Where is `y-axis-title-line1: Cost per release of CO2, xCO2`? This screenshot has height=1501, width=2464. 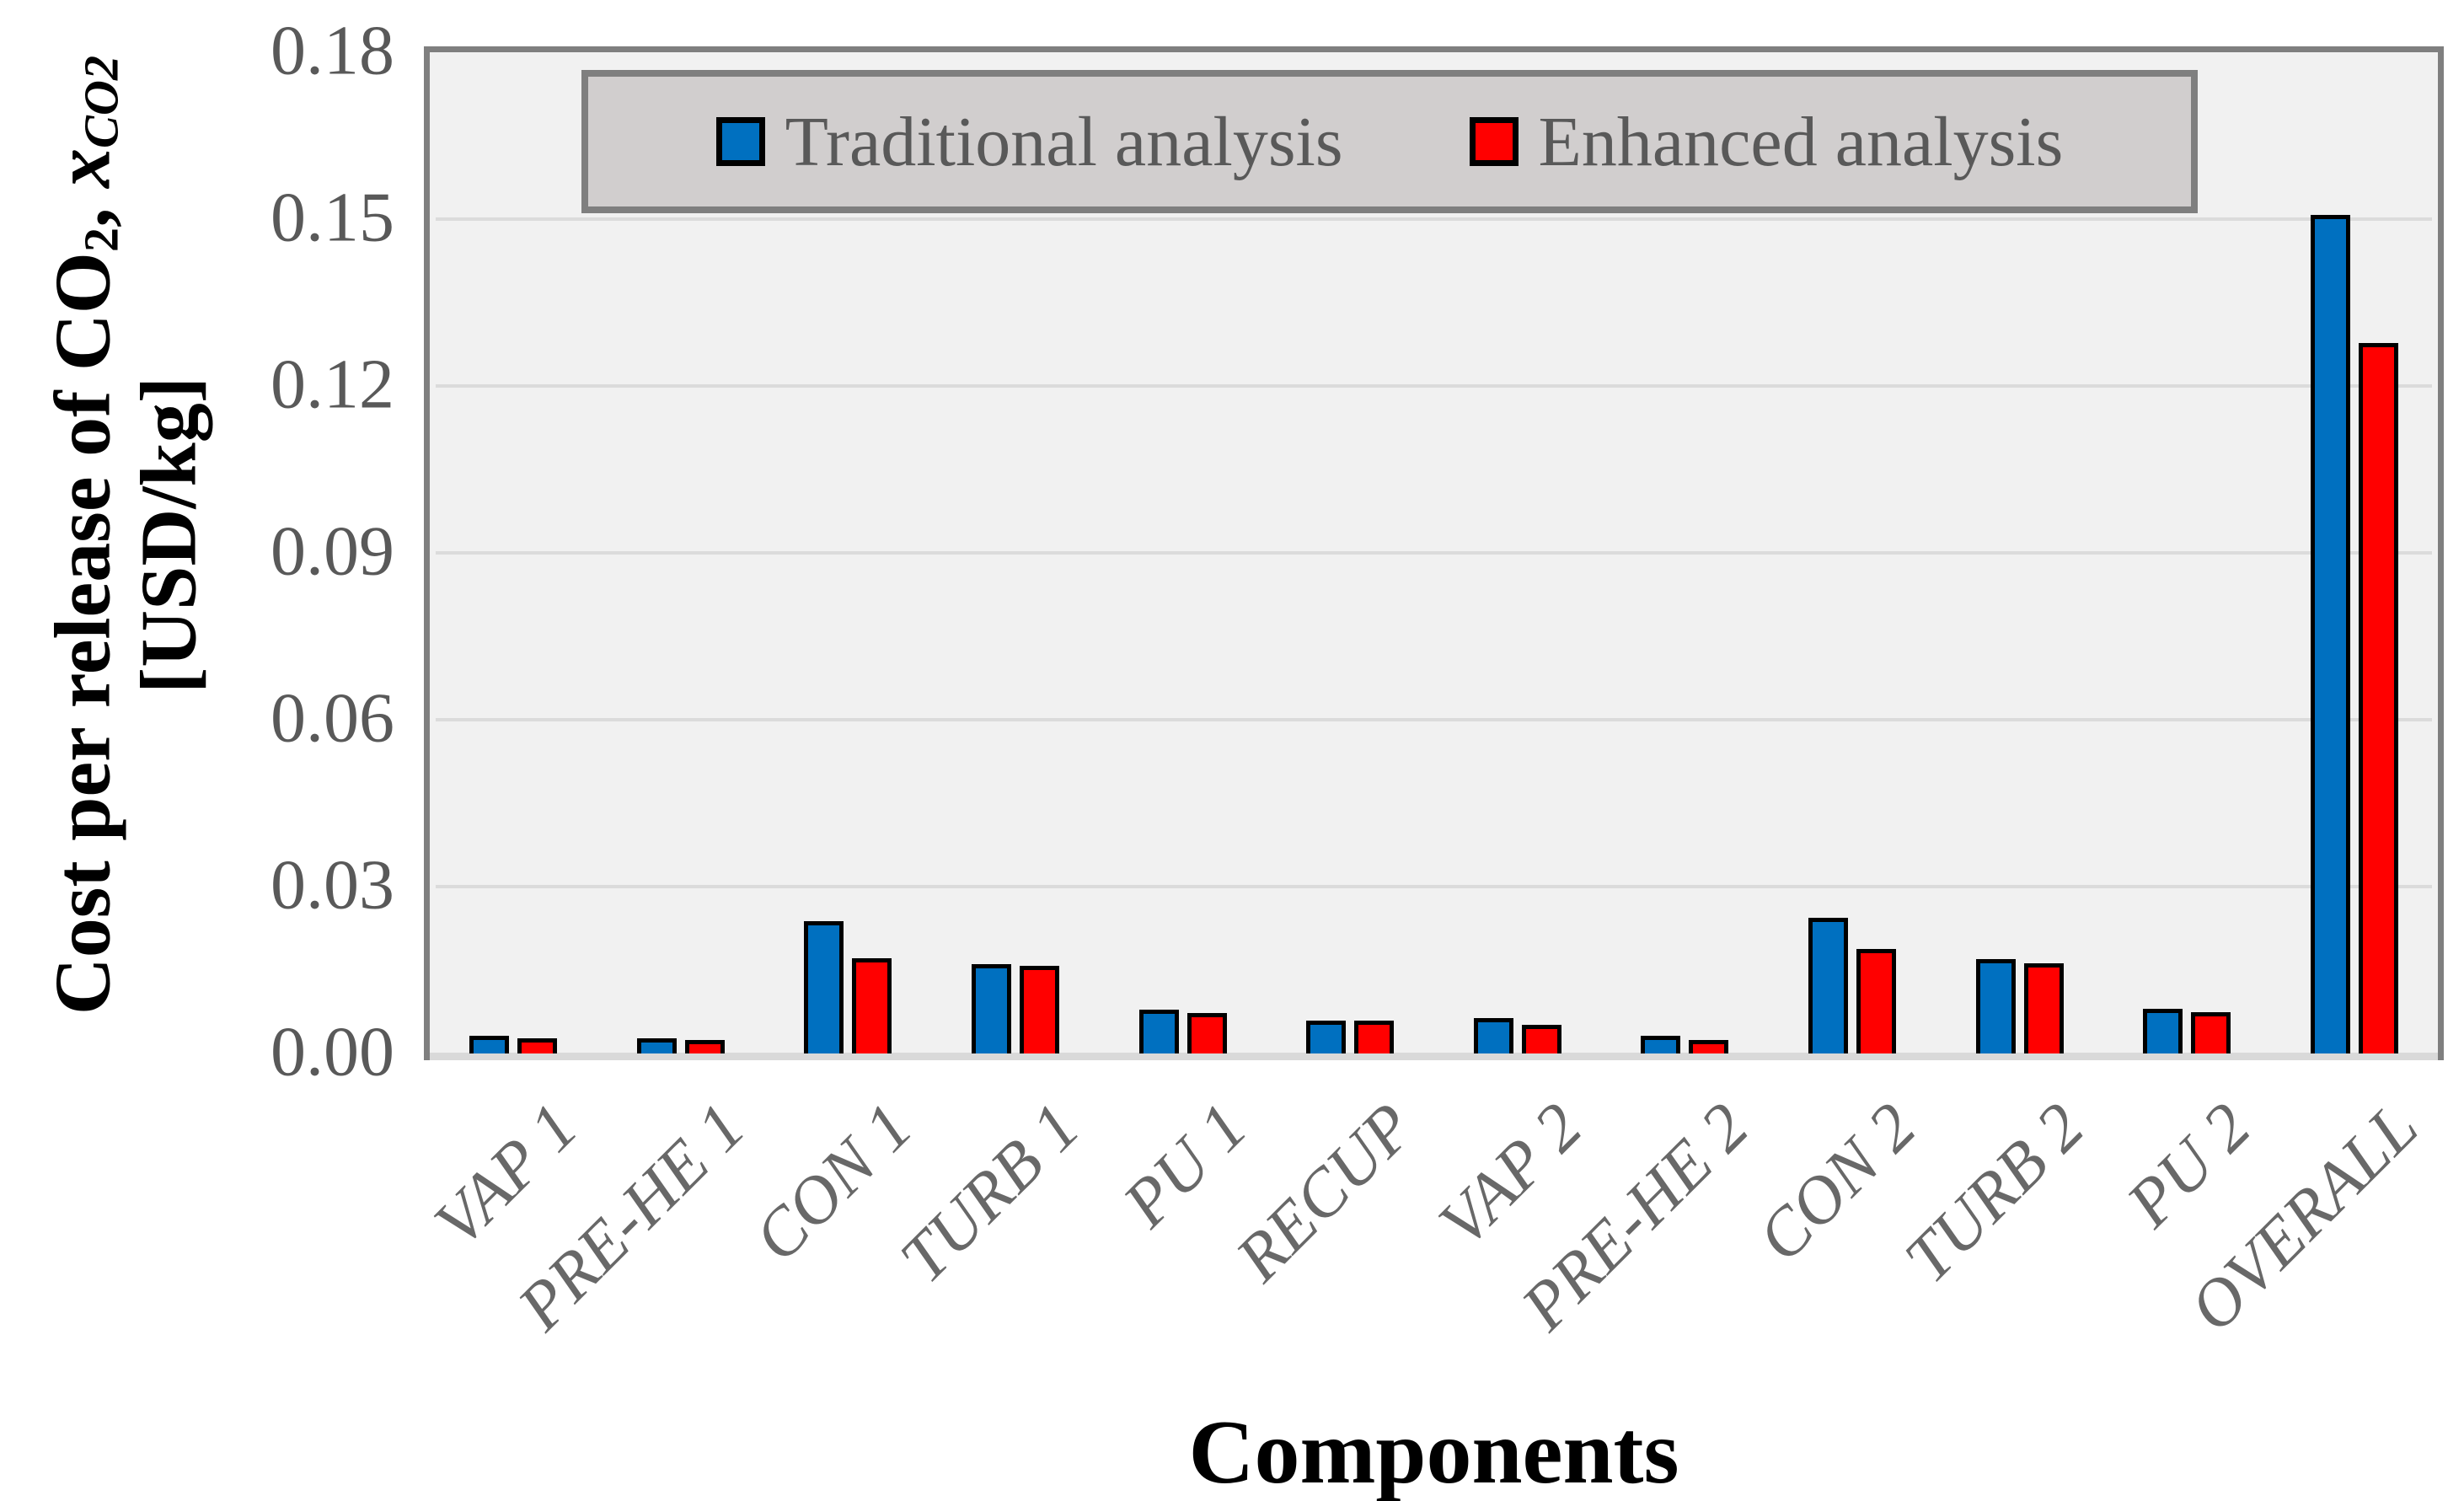
y-axis-title-line1: Cost per release of CO2, xCO2 is located at coordinates (84, 535).